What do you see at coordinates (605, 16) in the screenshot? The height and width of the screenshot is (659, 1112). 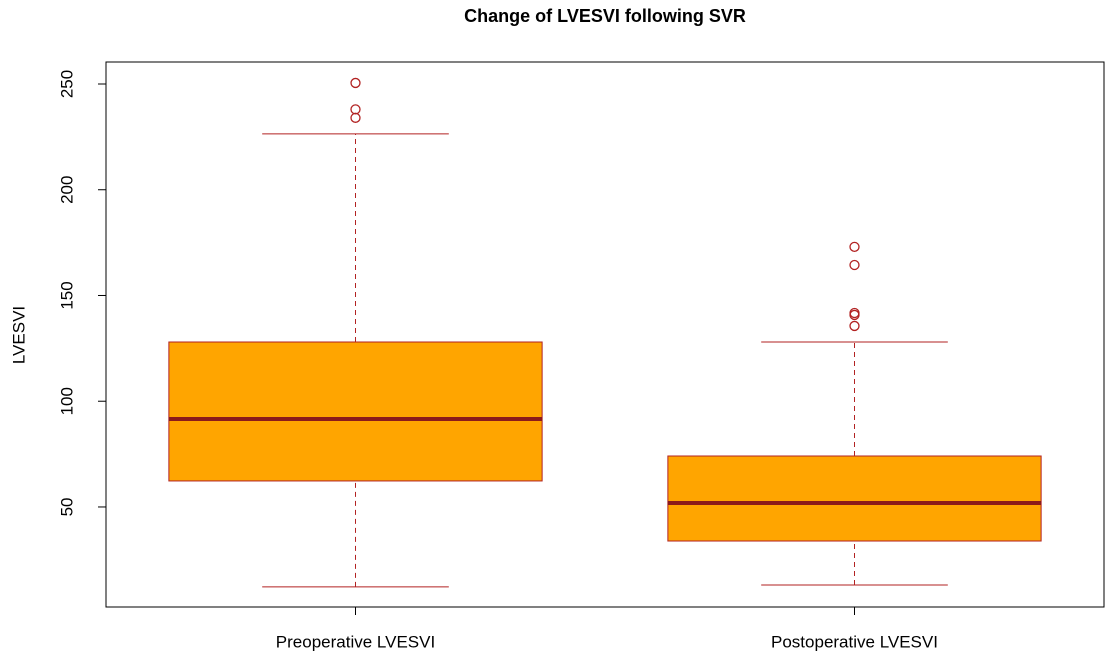 I see `chart-title: Change of LVESVI following SVR` at bounding box center [605, 16].